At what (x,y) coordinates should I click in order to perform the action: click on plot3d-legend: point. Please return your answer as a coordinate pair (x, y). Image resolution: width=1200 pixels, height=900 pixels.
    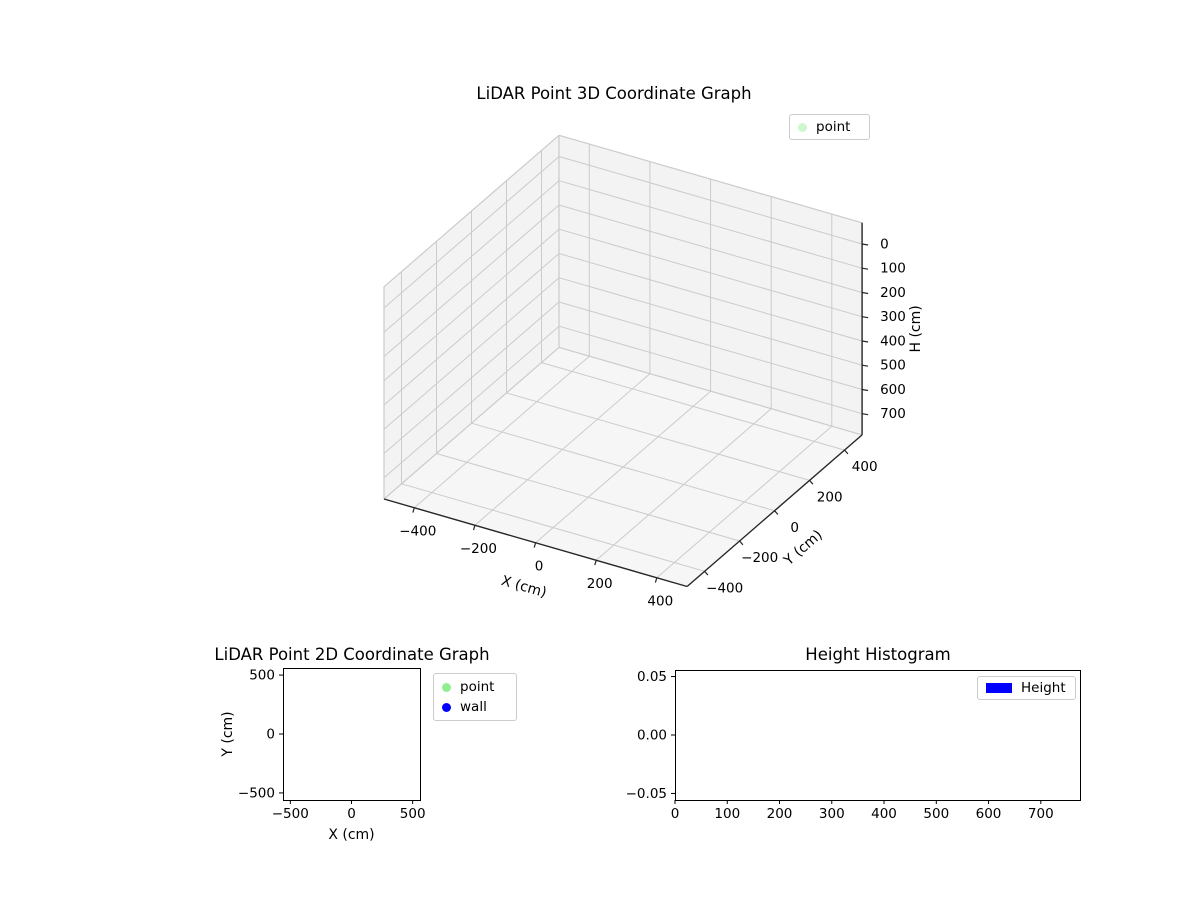
    Looking at the image, I should click on (829, 127).